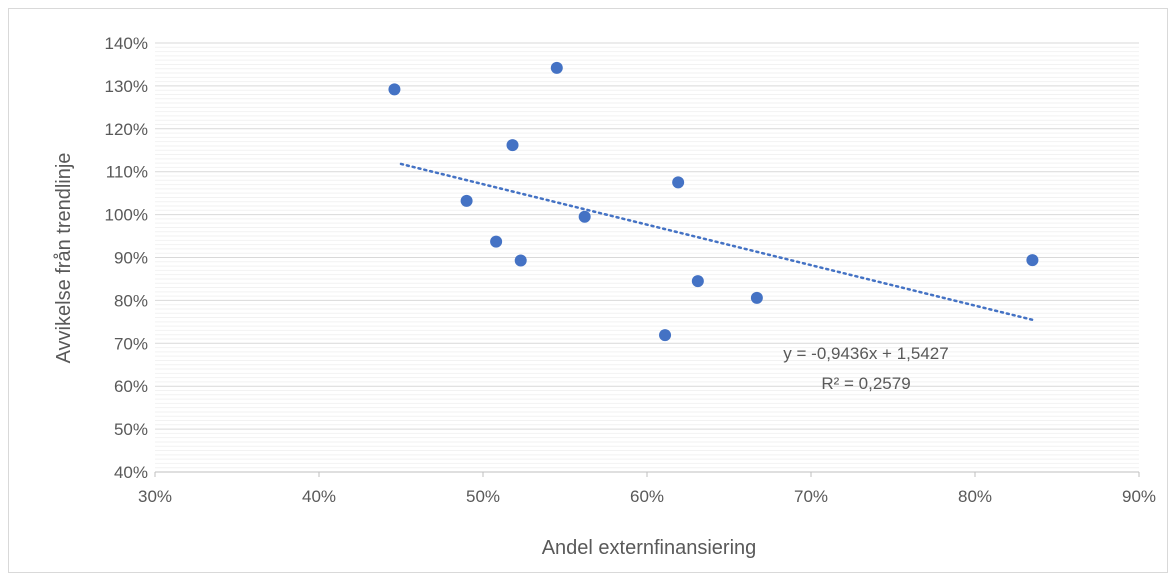  I want to click on x-tick-label: 50%, so click(483, 496).